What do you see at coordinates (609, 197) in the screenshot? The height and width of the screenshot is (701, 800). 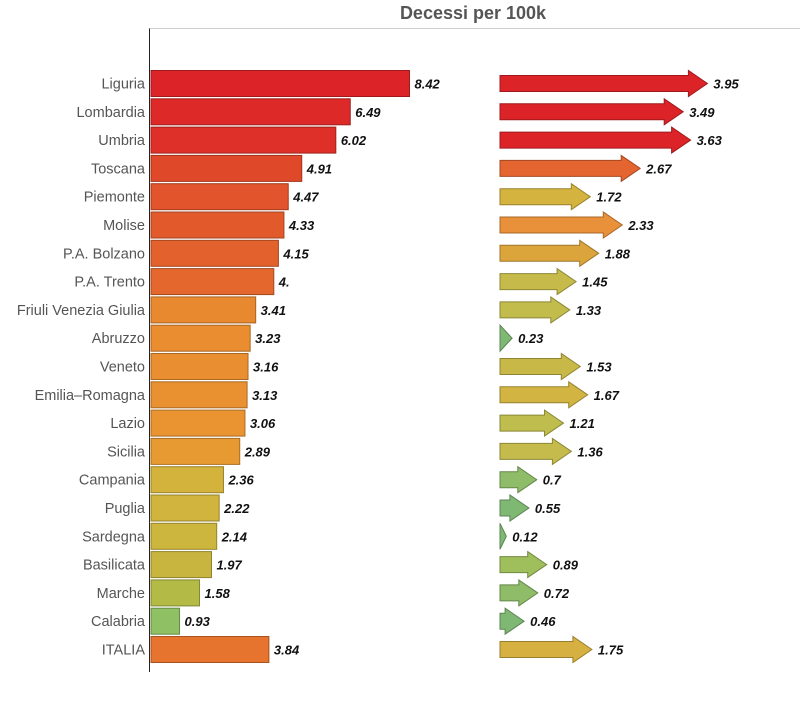 I see `arrow-value-label: 1.72` at bounding box center [609, 197].